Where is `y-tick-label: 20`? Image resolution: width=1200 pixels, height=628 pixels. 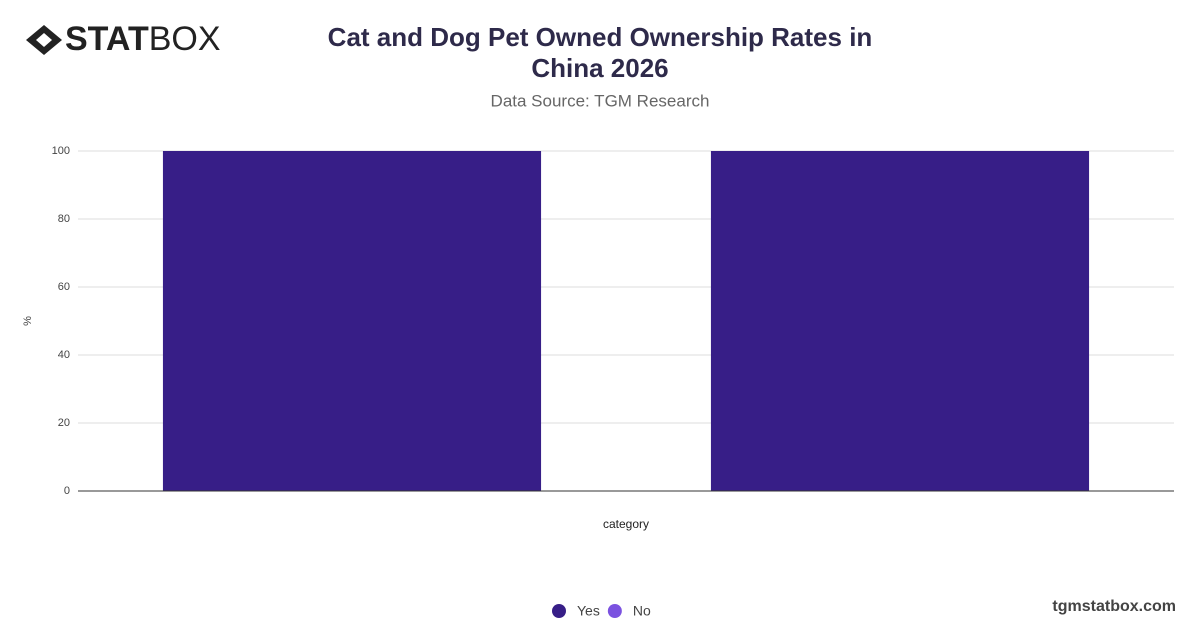
y-tick-label: 20 is located at coordinates (64, 423).